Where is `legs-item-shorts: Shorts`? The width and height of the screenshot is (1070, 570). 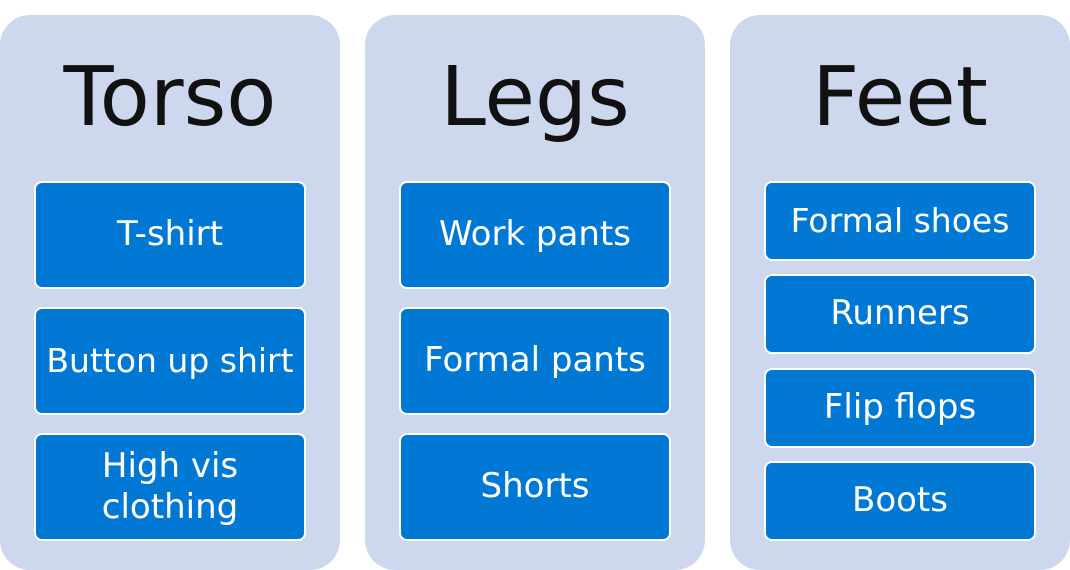
legs-item-shorts: Shorts is located at coordinates (535, 487).